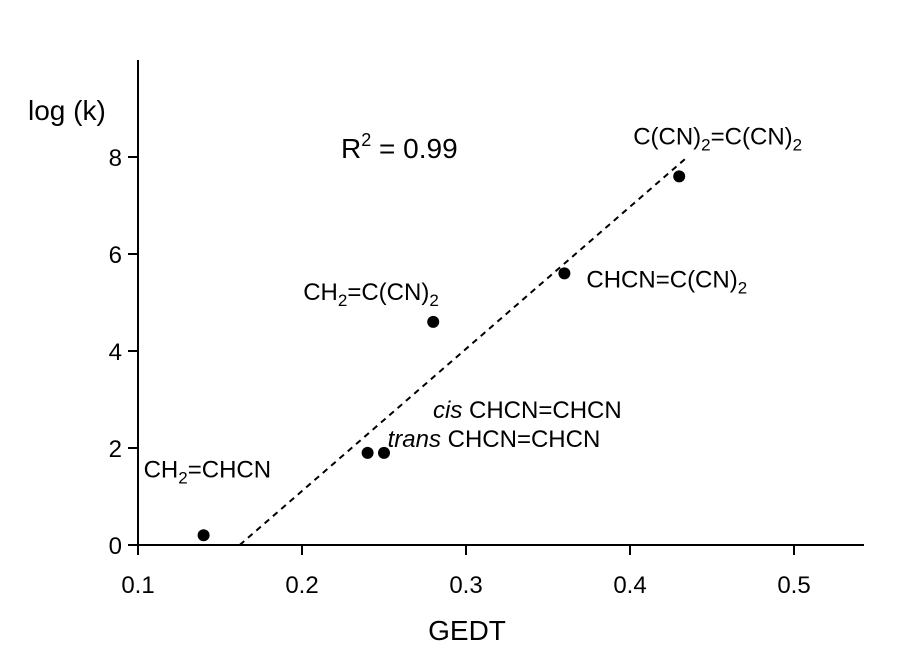  I want to click on y-tick-label: 0, so click(115, 546).